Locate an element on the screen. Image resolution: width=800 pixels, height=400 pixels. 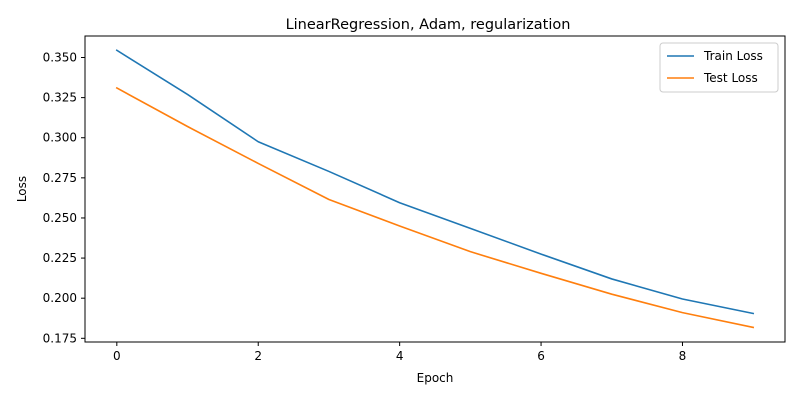
y-tick-label: 0.300 is located at coordinates (60, 138).